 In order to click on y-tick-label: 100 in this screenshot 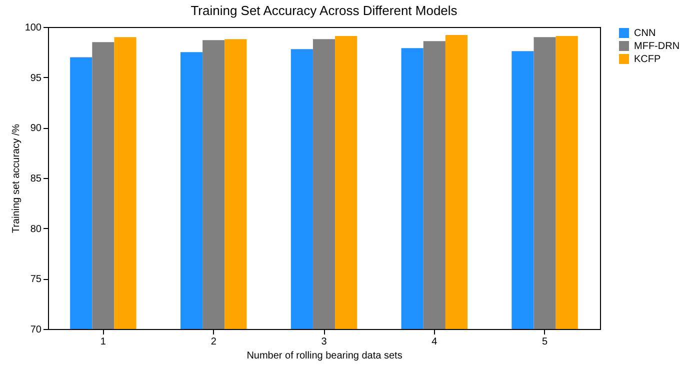, I will do `click(33, 28)`.